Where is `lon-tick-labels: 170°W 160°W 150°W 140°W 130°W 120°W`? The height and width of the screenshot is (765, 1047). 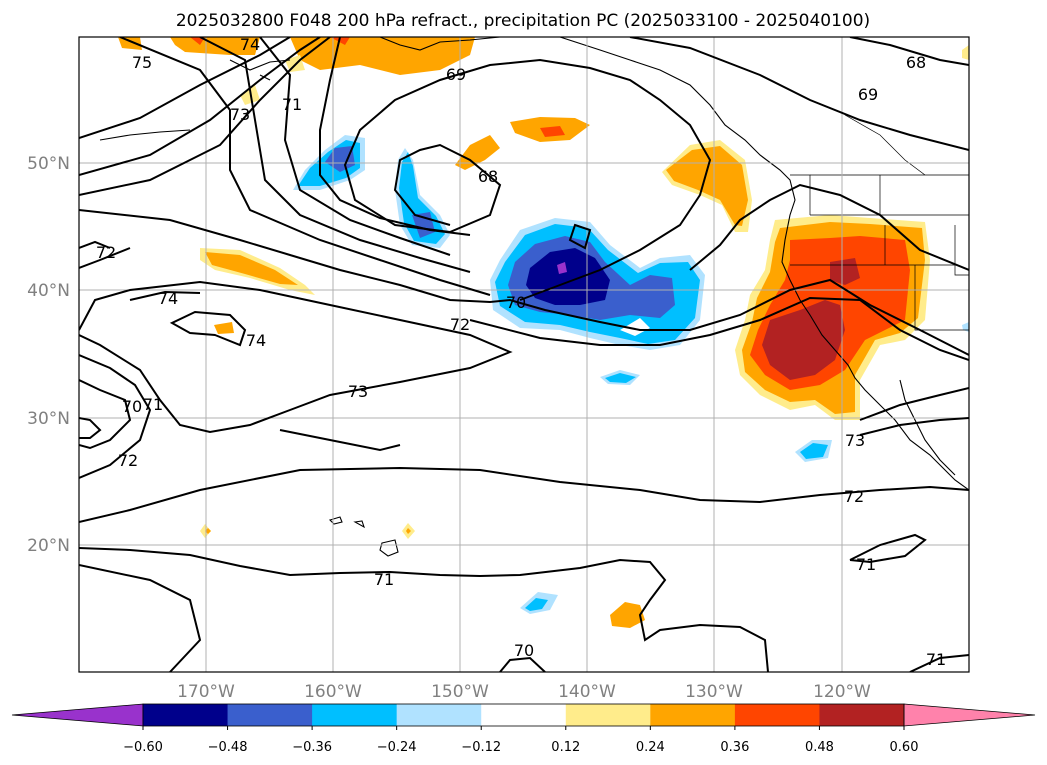 lon-tick-labels: 170°W 160°W 150°W 140°W 130°W 120°W is located at coordinates (524, 692).